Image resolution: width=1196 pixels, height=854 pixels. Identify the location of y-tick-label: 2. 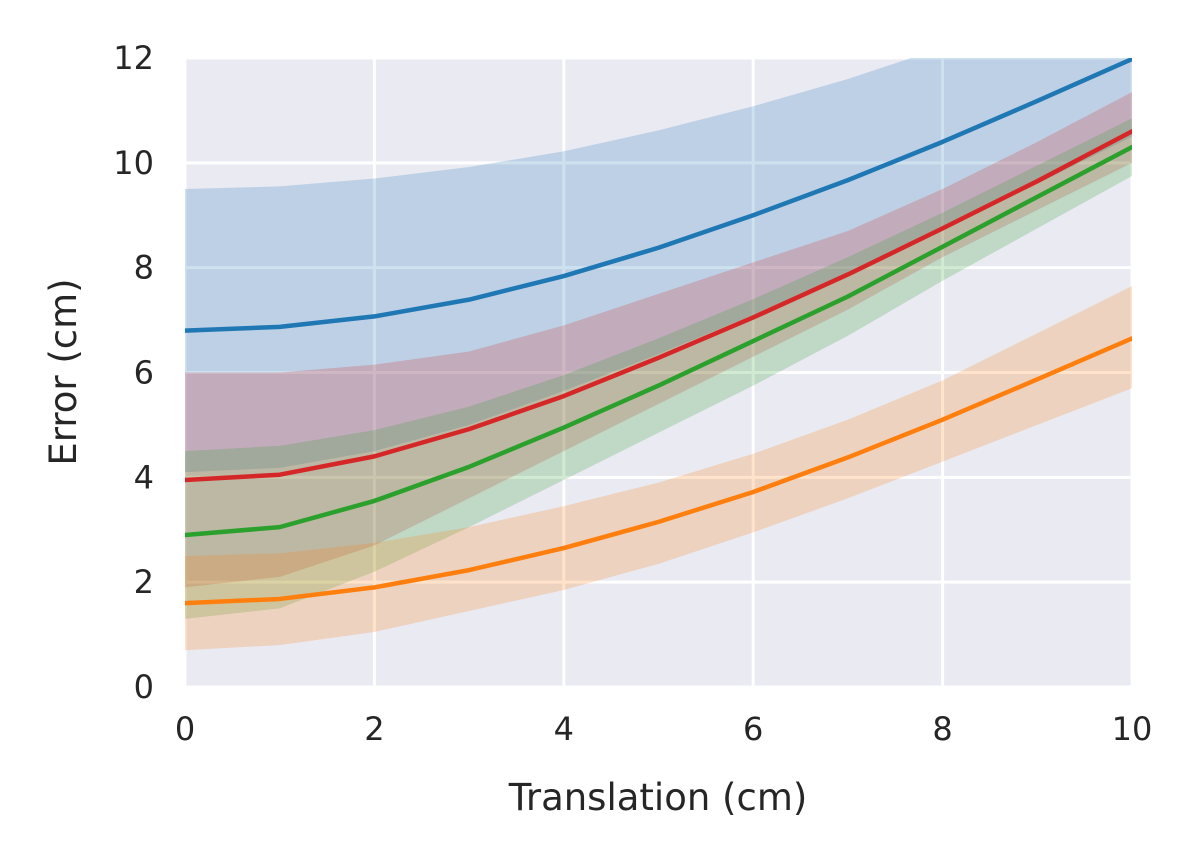
(144, 582).